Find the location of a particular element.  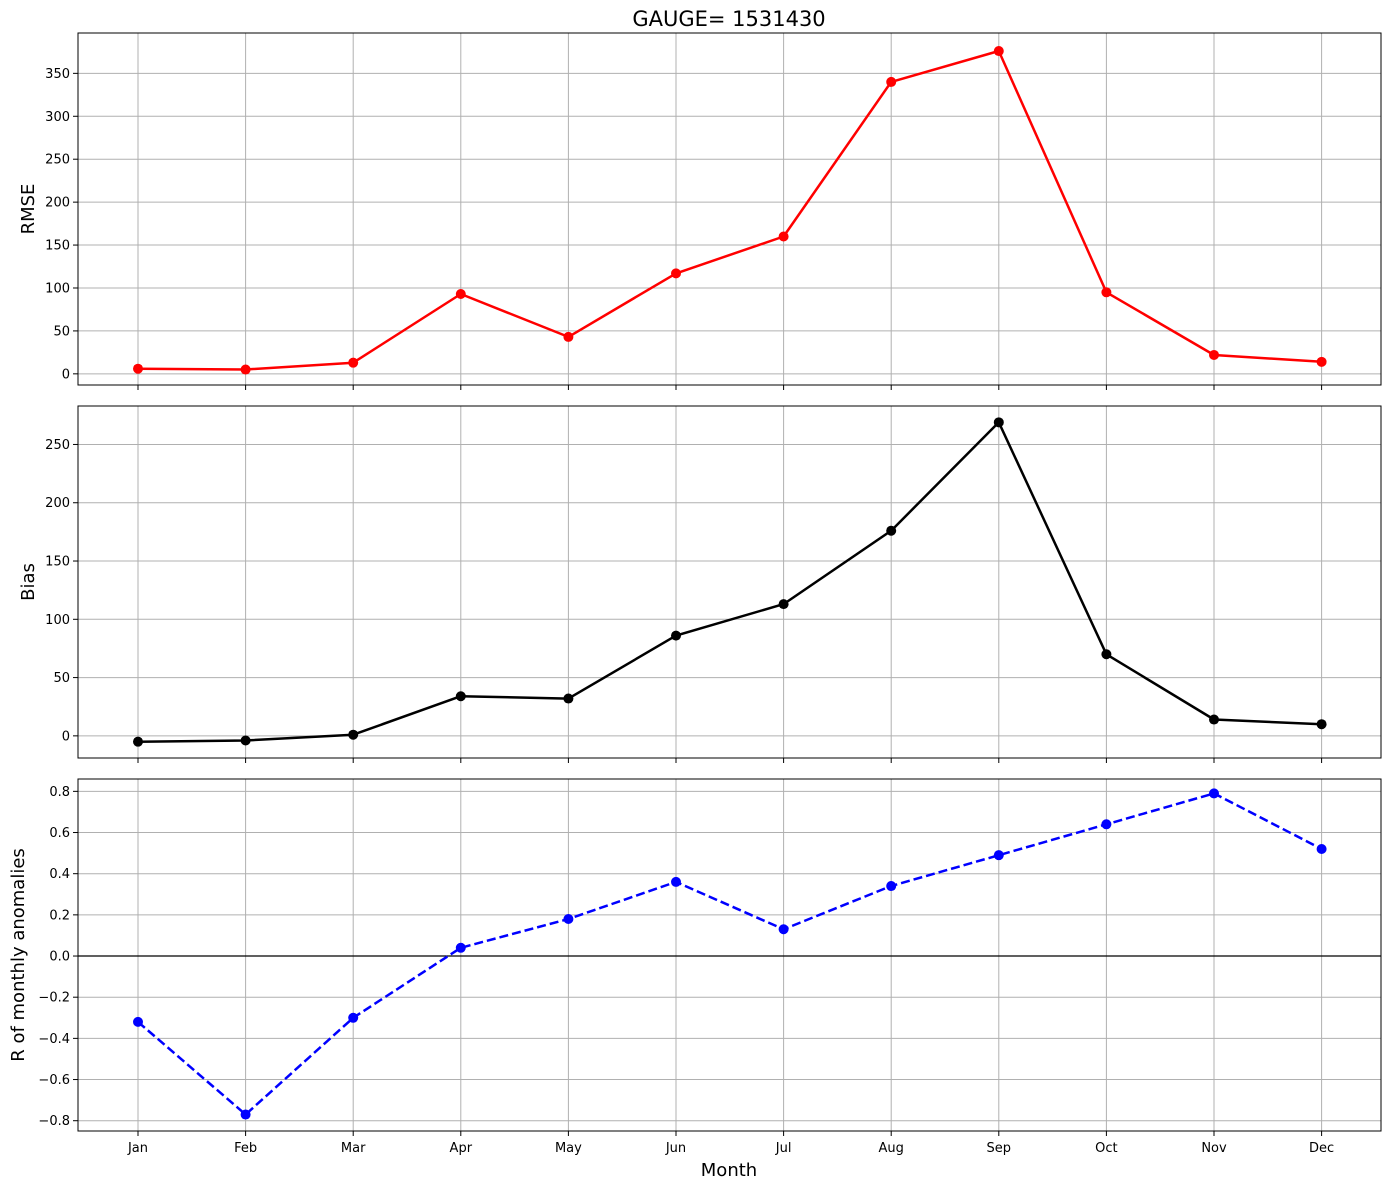

x-axis-label: Month is located at coordinates (729, 1170).